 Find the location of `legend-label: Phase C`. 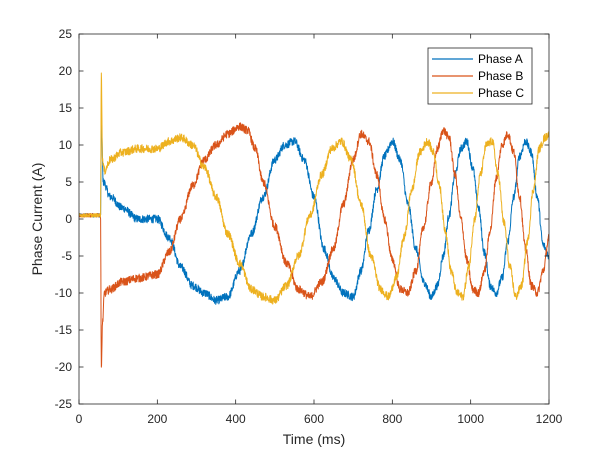

legend-label: Phase C is located at coordinates (501, 93).